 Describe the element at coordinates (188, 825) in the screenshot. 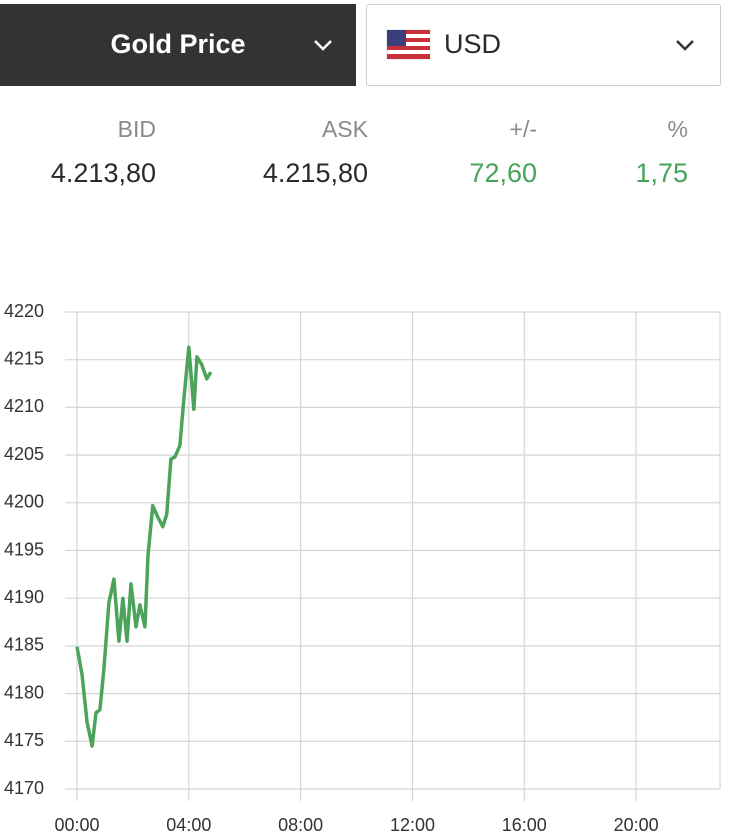

I see `x-tick-label: 04:00` at that location.